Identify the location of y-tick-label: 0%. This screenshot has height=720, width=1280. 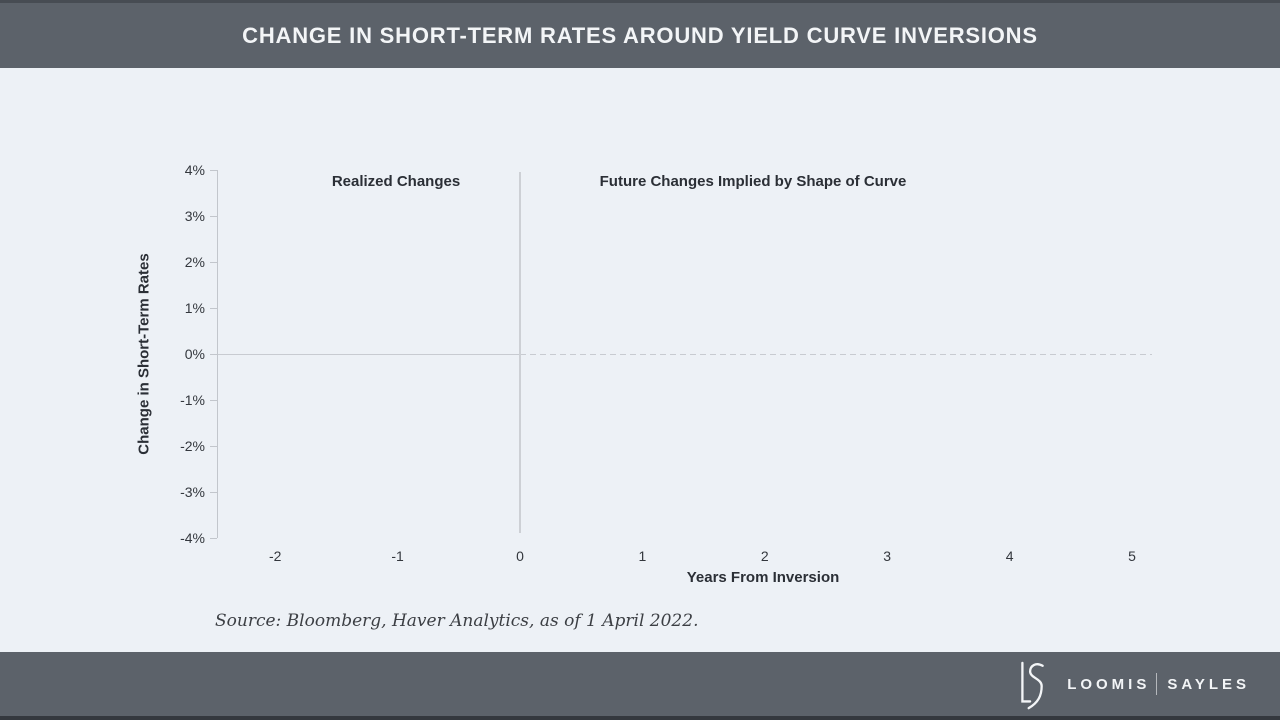
(194, 354).